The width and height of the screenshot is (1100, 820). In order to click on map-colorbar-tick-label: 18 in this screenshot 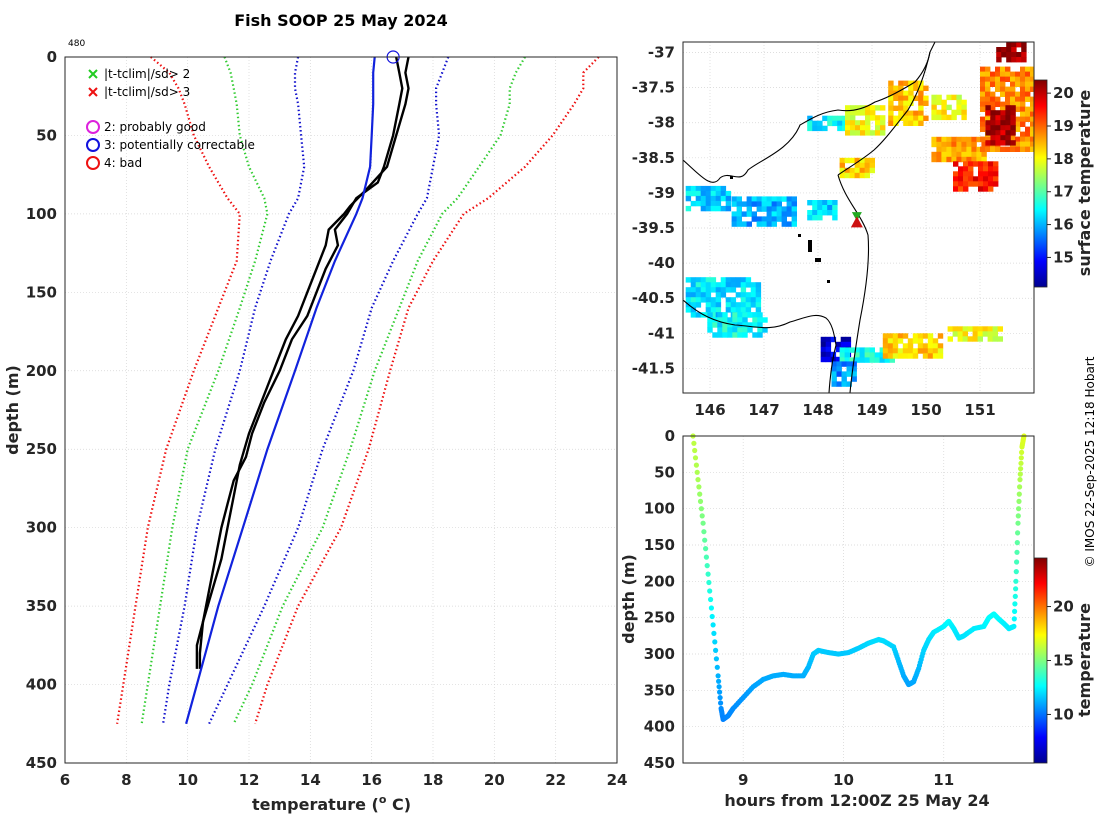, I will do `click(1063, 159)`.